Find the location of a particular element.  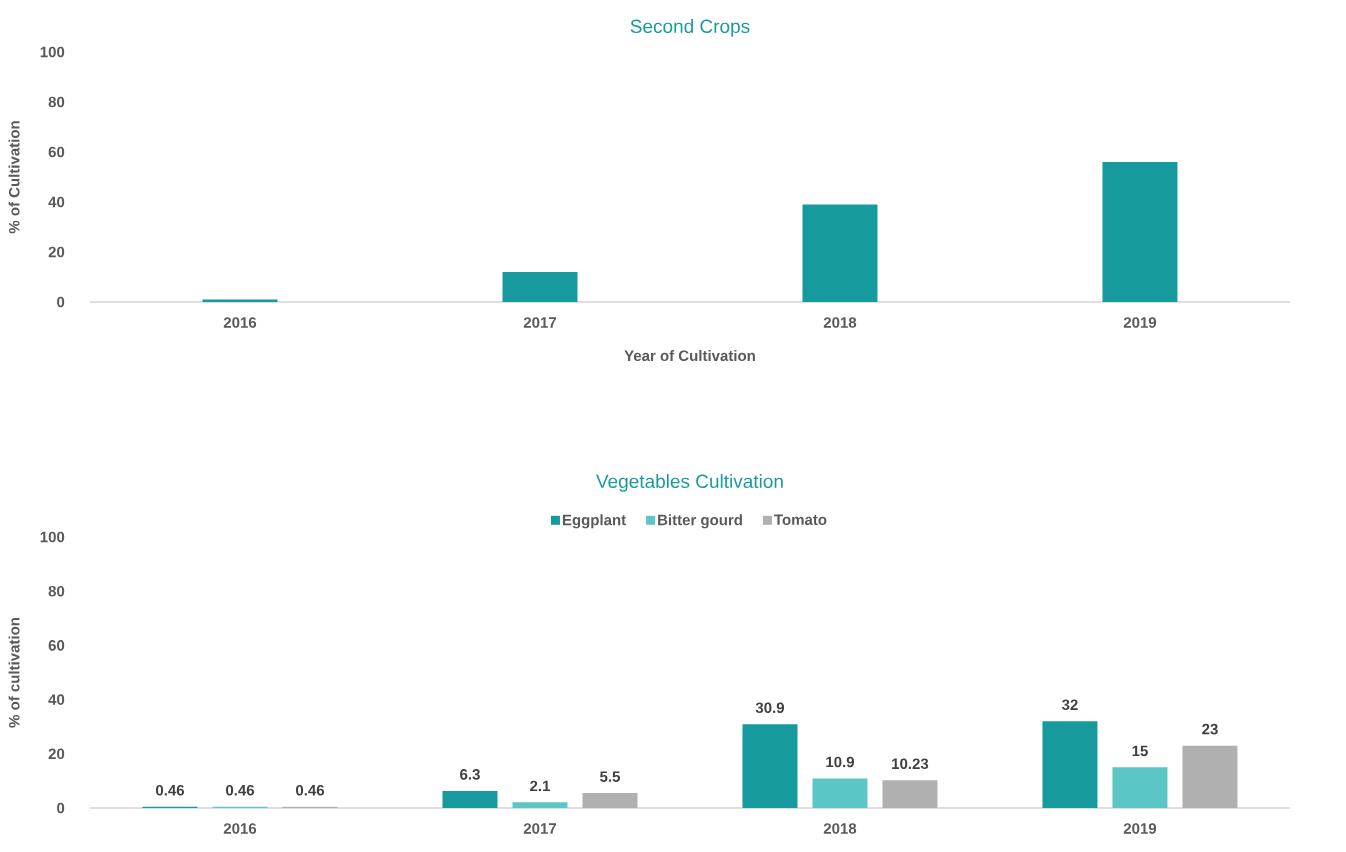

data-label: 5.5 is located at coordinates (610, 776).